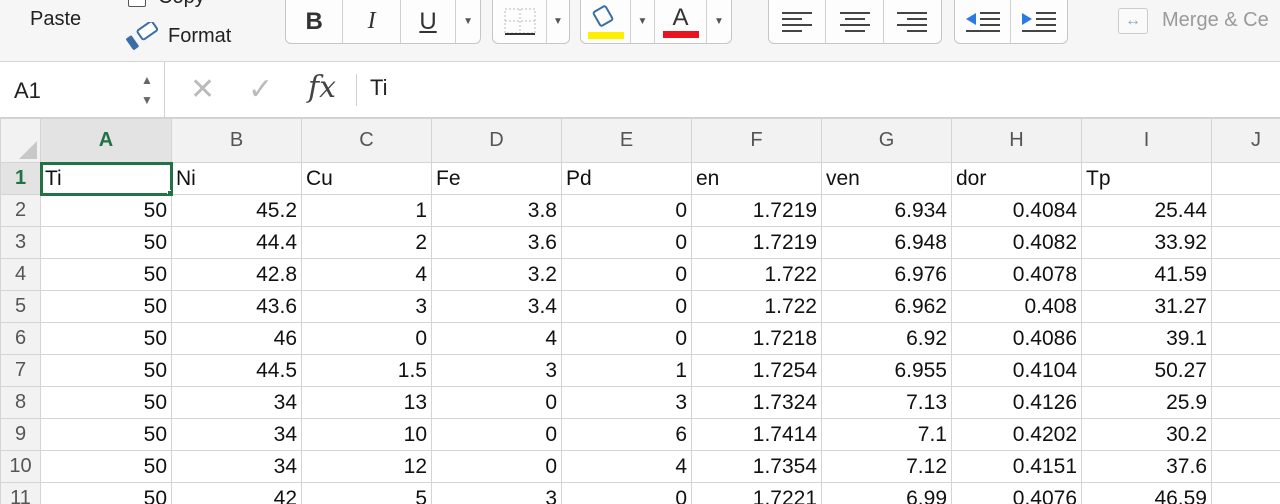 The width and height of the screenshot is (1280, 504). What do you see at coordinates (366, 493) in the screenshot?
I see `cell: 5` at bounding box center [366, 493].